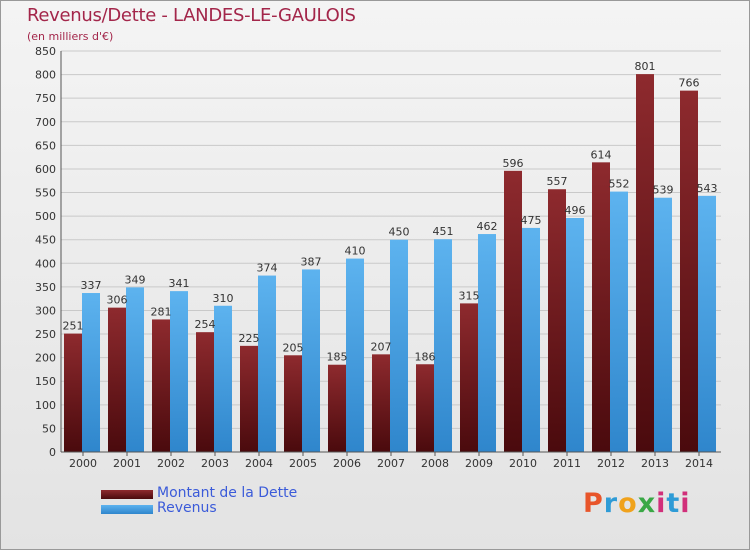 The image size is (750, 550). Describe the element at coordinates (215, 463) in the screenshot. I see `x-tick-label: 2003` at that location.